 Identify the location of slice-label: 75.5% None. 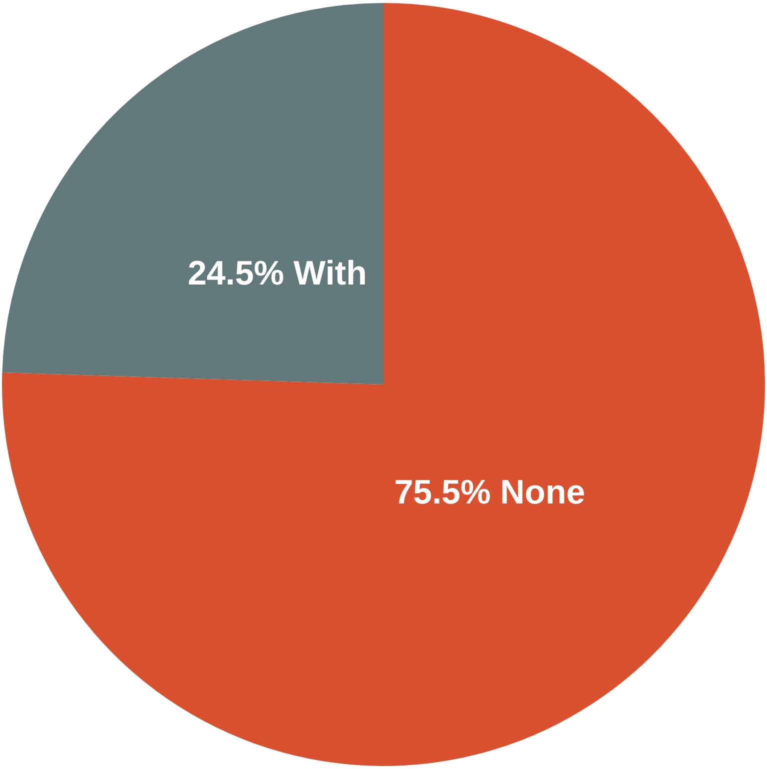
(490, 492).